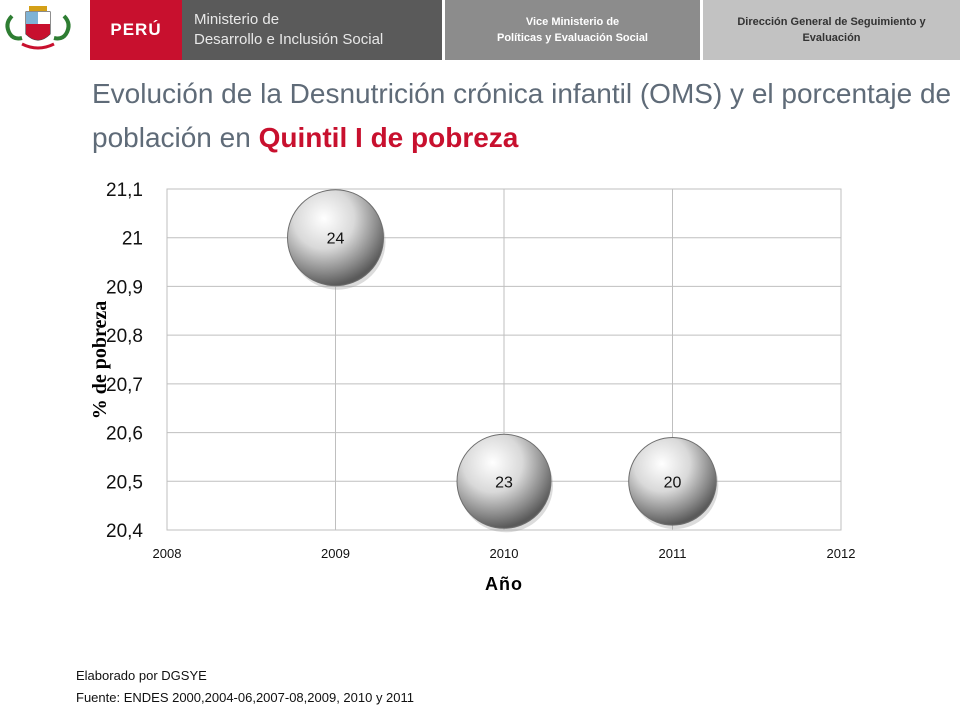  What do you see at coordinates (124, 434) in the screenshot?
I see `y-tick-label: 20,6` at bounding box center [124, 434].